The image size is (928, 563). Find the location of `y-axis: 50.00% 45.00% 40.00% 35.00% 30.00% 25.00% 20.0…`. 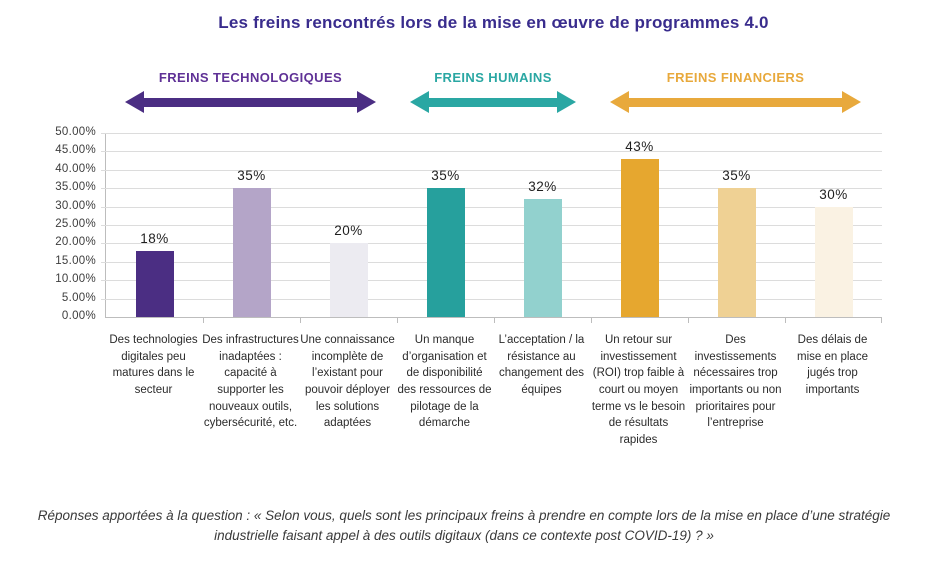

y-axis: 50.00% 45.00% 40.00% 35.00% 30.00% 25.00% 20.0… is located at coordinates (52, 224).